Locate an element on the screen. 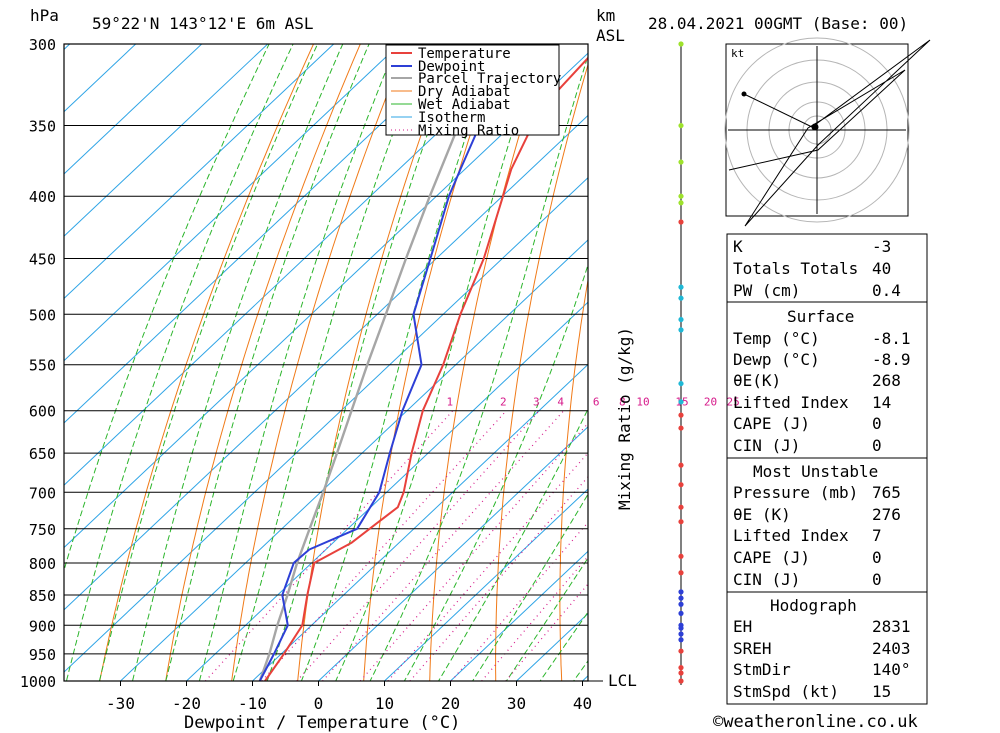 This screenshot has width=1000, height=733. hodo-sreh-value: 2403 is located at coordinates (891, 648).